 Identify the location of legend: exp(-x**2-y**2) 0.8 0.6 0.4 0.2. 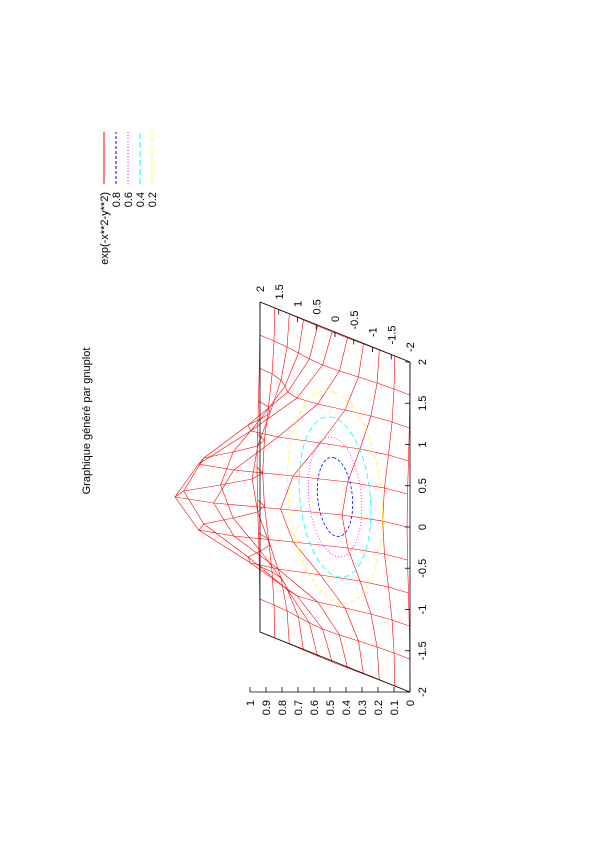
(129, 198).